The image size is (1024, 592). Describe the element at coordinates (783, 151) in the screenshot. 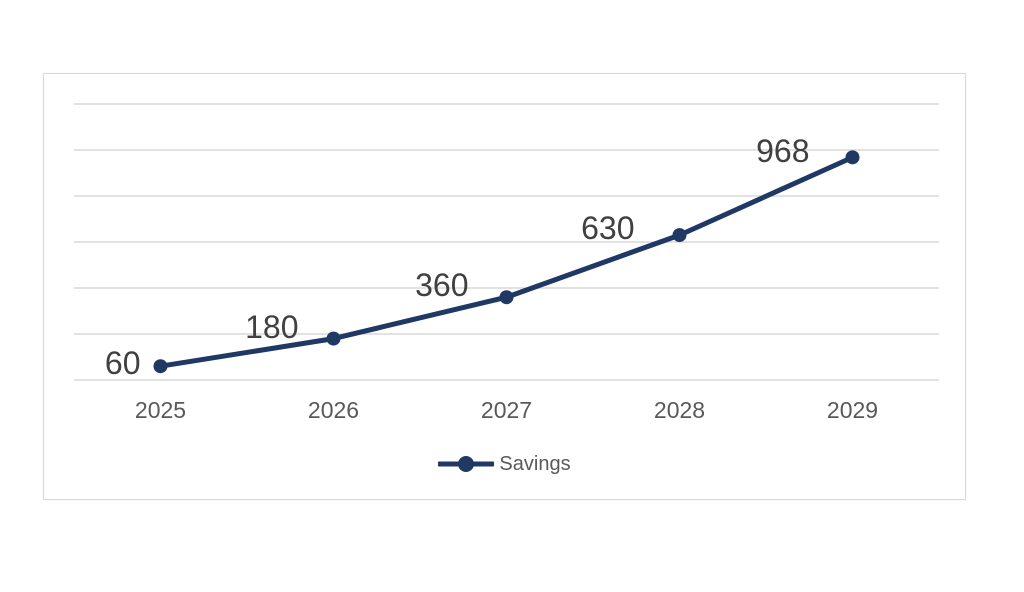

I see `data-label: 968` at that location.